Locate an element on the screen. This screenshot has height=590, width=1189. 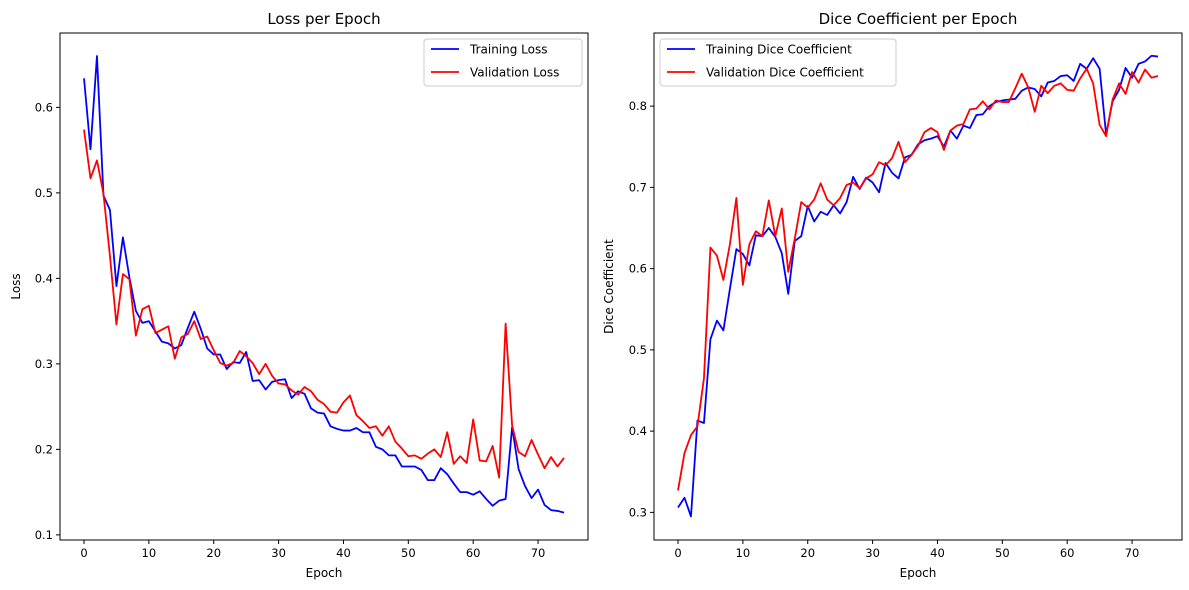
dice-y-axis-label: Dice Coefficient is located at coordinates (609, 286).